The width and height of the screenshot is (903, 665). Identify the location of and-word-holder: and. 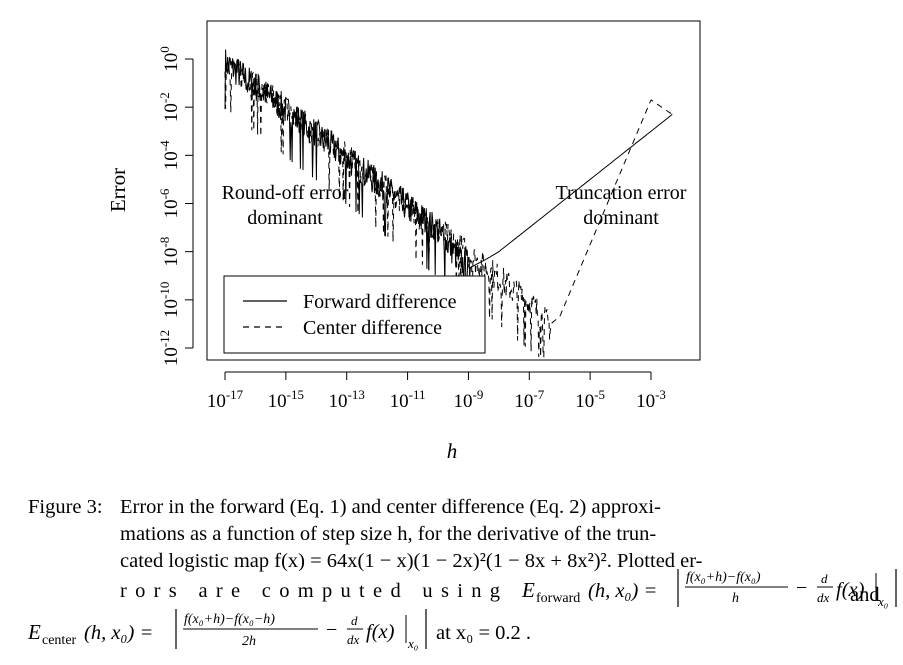
(865, 595).